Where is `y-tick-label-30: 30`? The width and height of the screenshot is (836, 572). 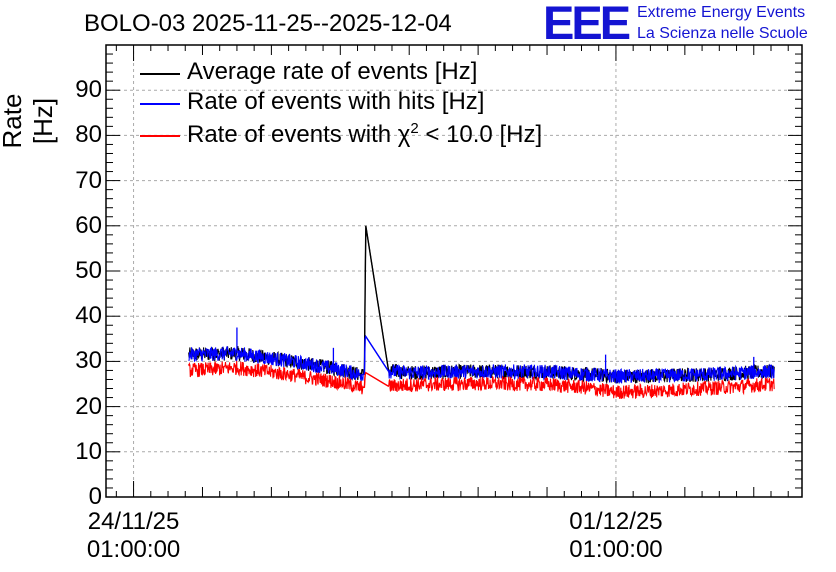 y-tick-label-30: 30 is located at coordinates (88, 361).